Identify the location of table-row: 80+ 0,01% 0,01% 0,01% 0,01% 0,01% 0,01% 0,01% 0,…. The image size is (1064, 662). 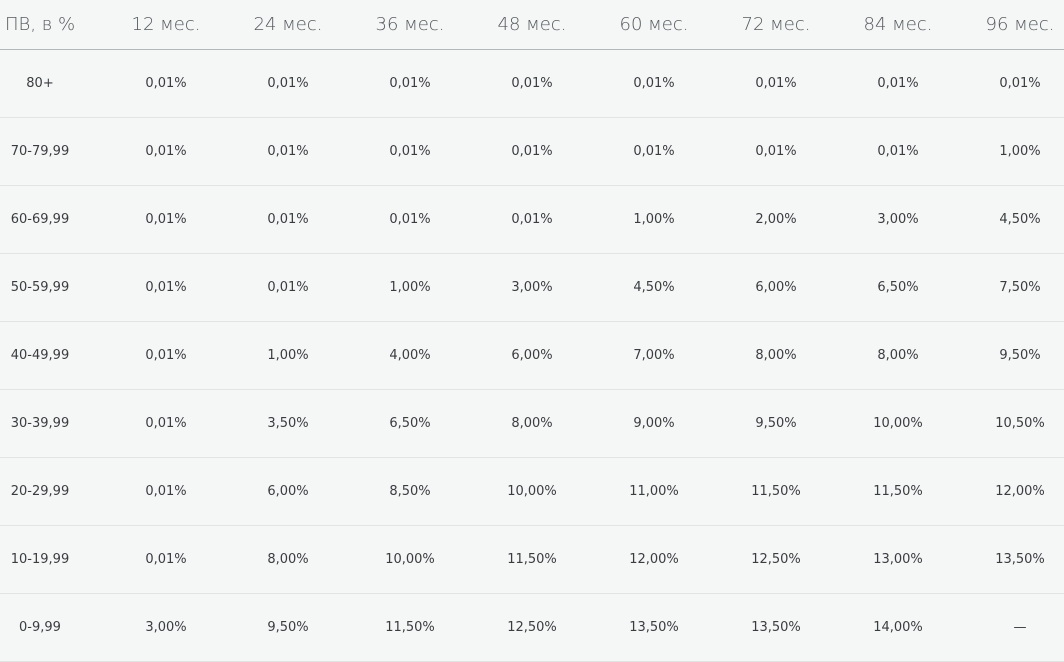
(532, 84).